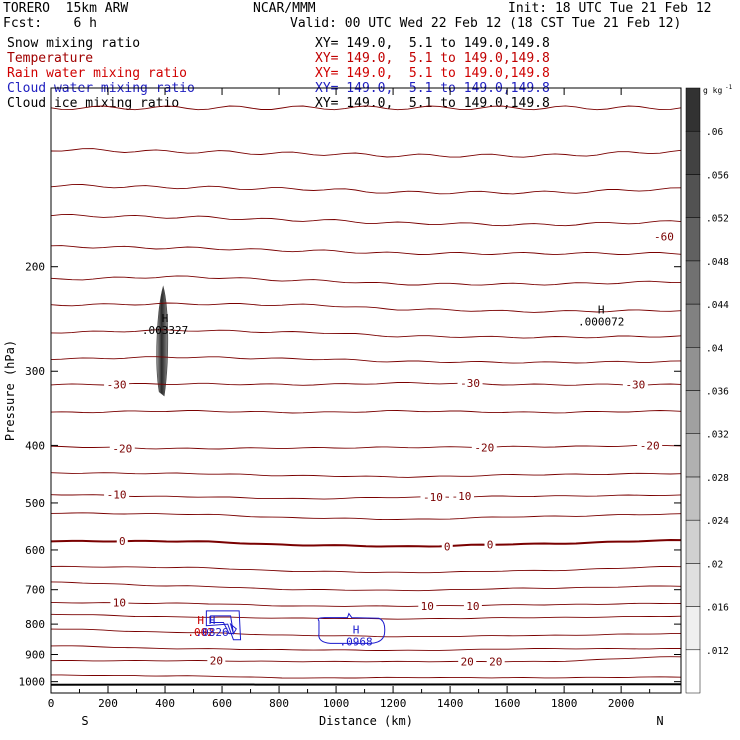 Image resolution: width=740 pixels, height=740 pixels. I want to click on snow-mixing-ratio-shading, so click(162, 341).